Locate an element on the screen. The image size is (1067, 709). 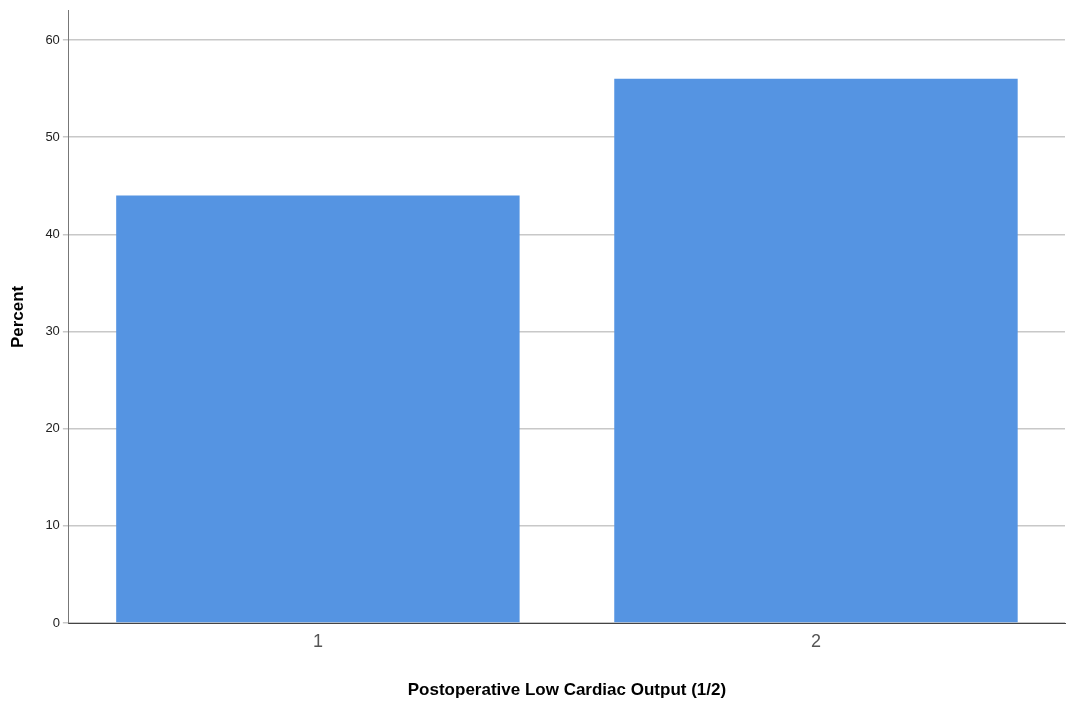
y-tick-label: 50 is located at coordinates (52, 136).